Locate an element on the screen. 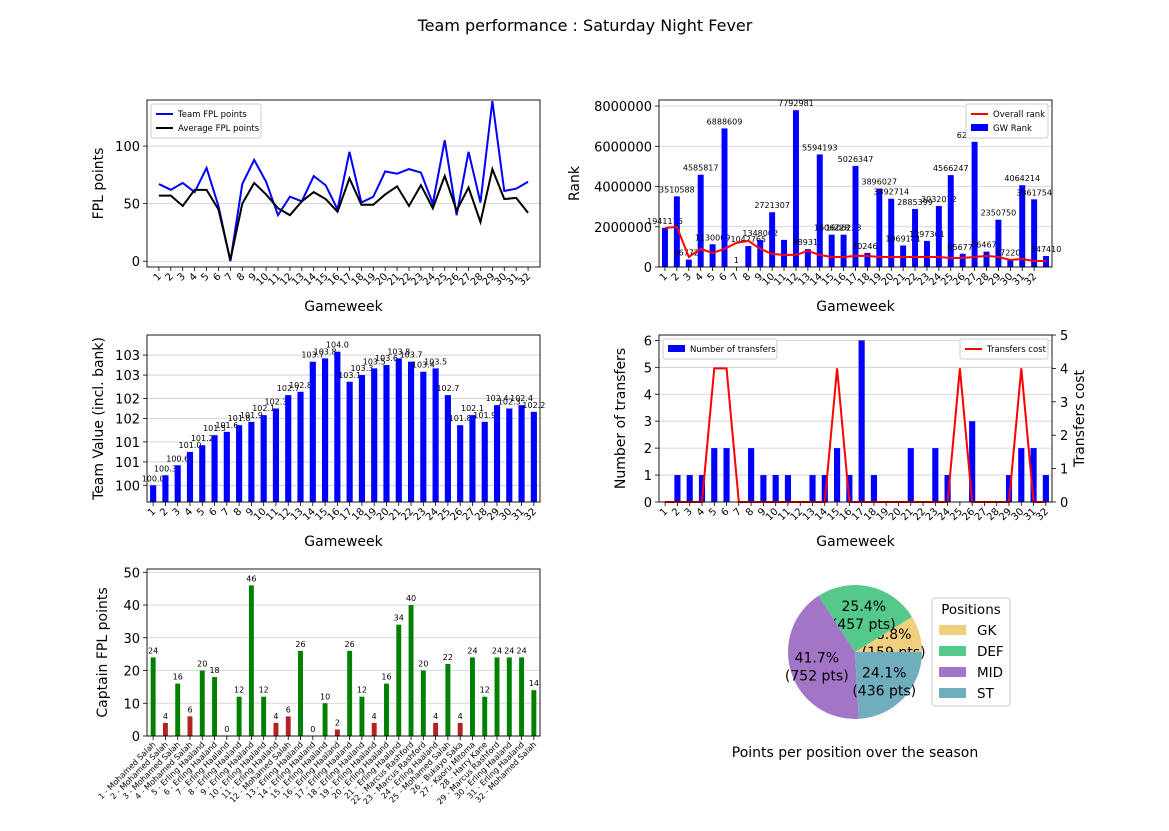  y-axis-label: FPL points is located at coordinates (99, 184).